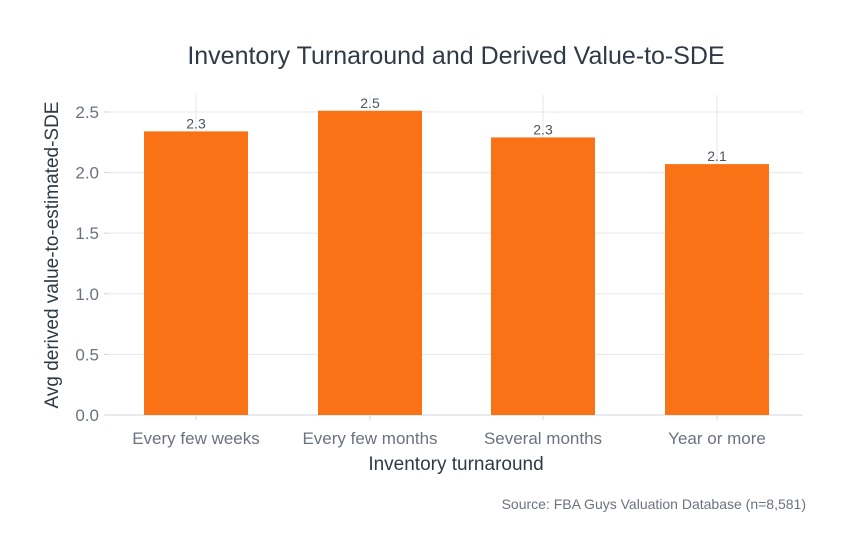  I want to click on y-tick-label: 0.0, so click(87, 415).